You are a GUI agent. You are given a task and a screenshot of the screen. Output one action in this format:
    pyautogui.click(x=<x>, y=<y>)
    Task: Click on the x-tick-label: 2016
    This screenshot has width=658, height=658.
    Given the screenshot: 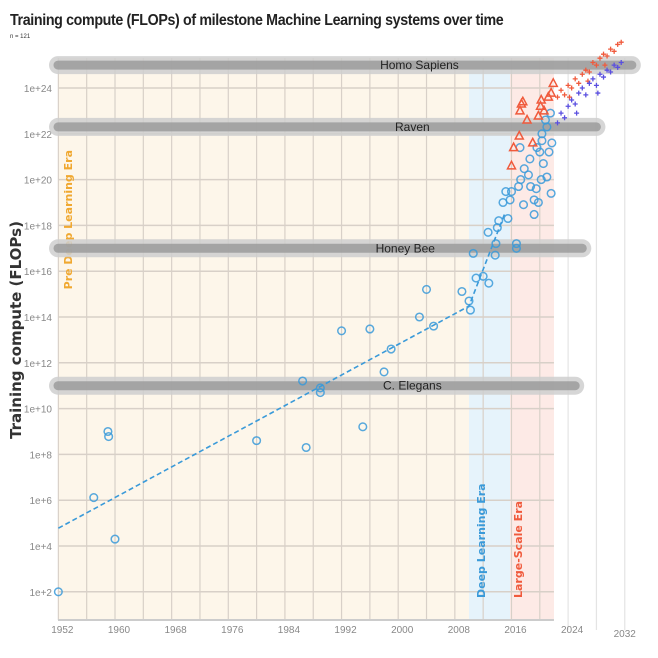 What is the action you would take?
    pyautogui.click(x=515, y=630)
    